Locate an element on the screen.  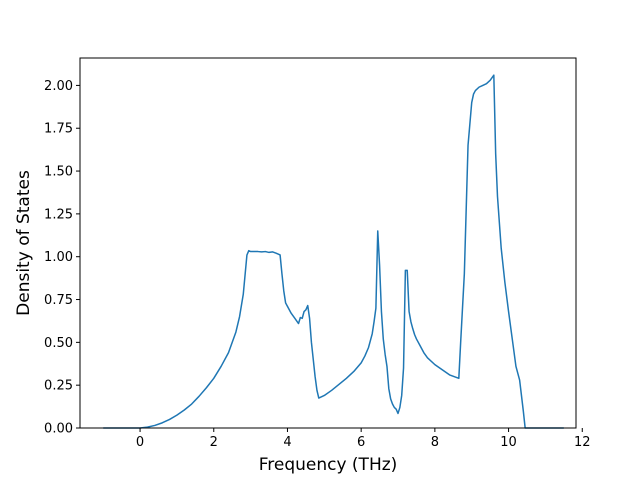
x-tick-label: 8 is located at coordinates (435, 442).